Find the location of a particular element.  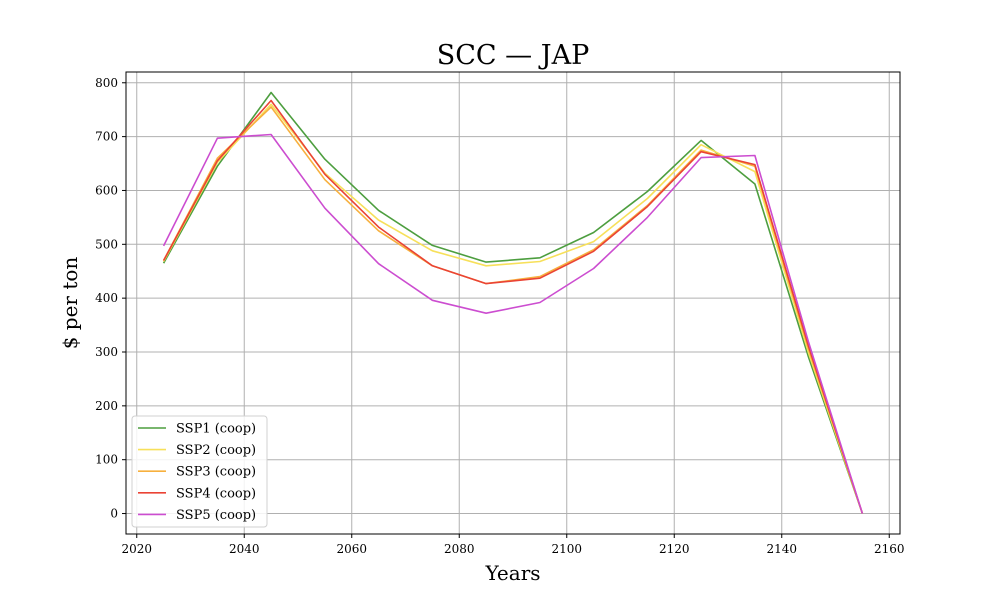

x-tick-label: 2020 is located at coordinates (136, 549).